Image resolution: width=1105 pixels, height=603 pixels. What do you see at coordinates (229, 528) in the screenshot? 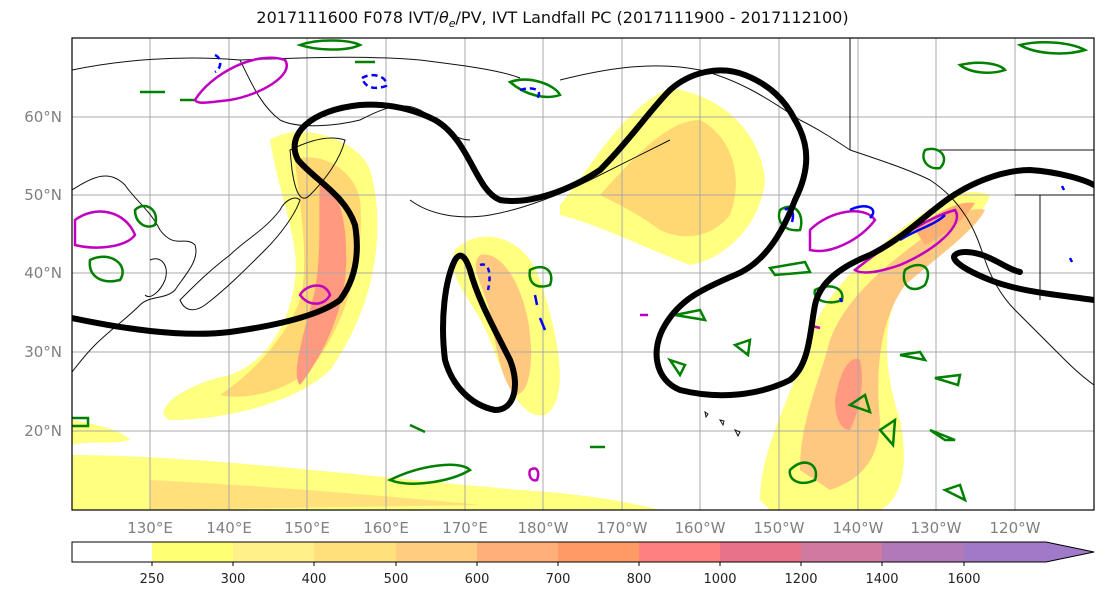
I see `lon-label: 140°E` at bounding box center [229, 528].